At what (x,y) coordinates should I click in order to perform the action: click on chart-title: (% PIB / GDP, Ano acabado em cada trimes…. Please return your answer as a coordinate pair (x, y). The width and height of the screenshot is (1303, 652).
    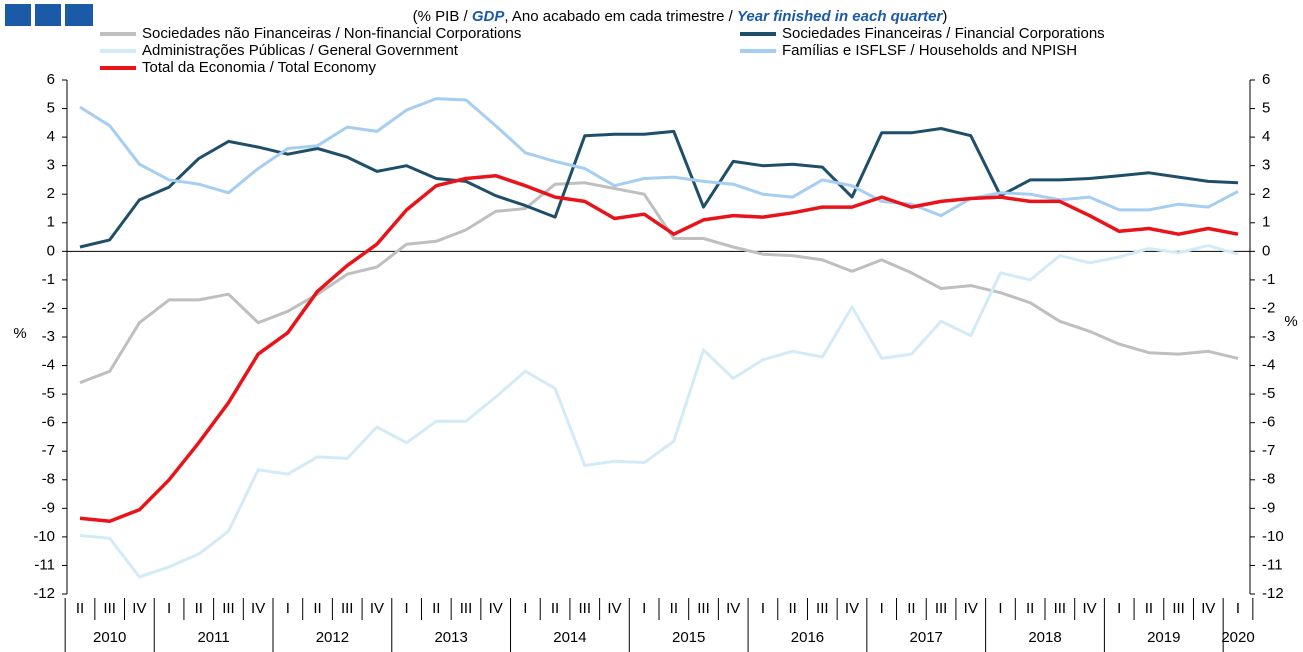
    Looking at the image, I should click on (680, 16).